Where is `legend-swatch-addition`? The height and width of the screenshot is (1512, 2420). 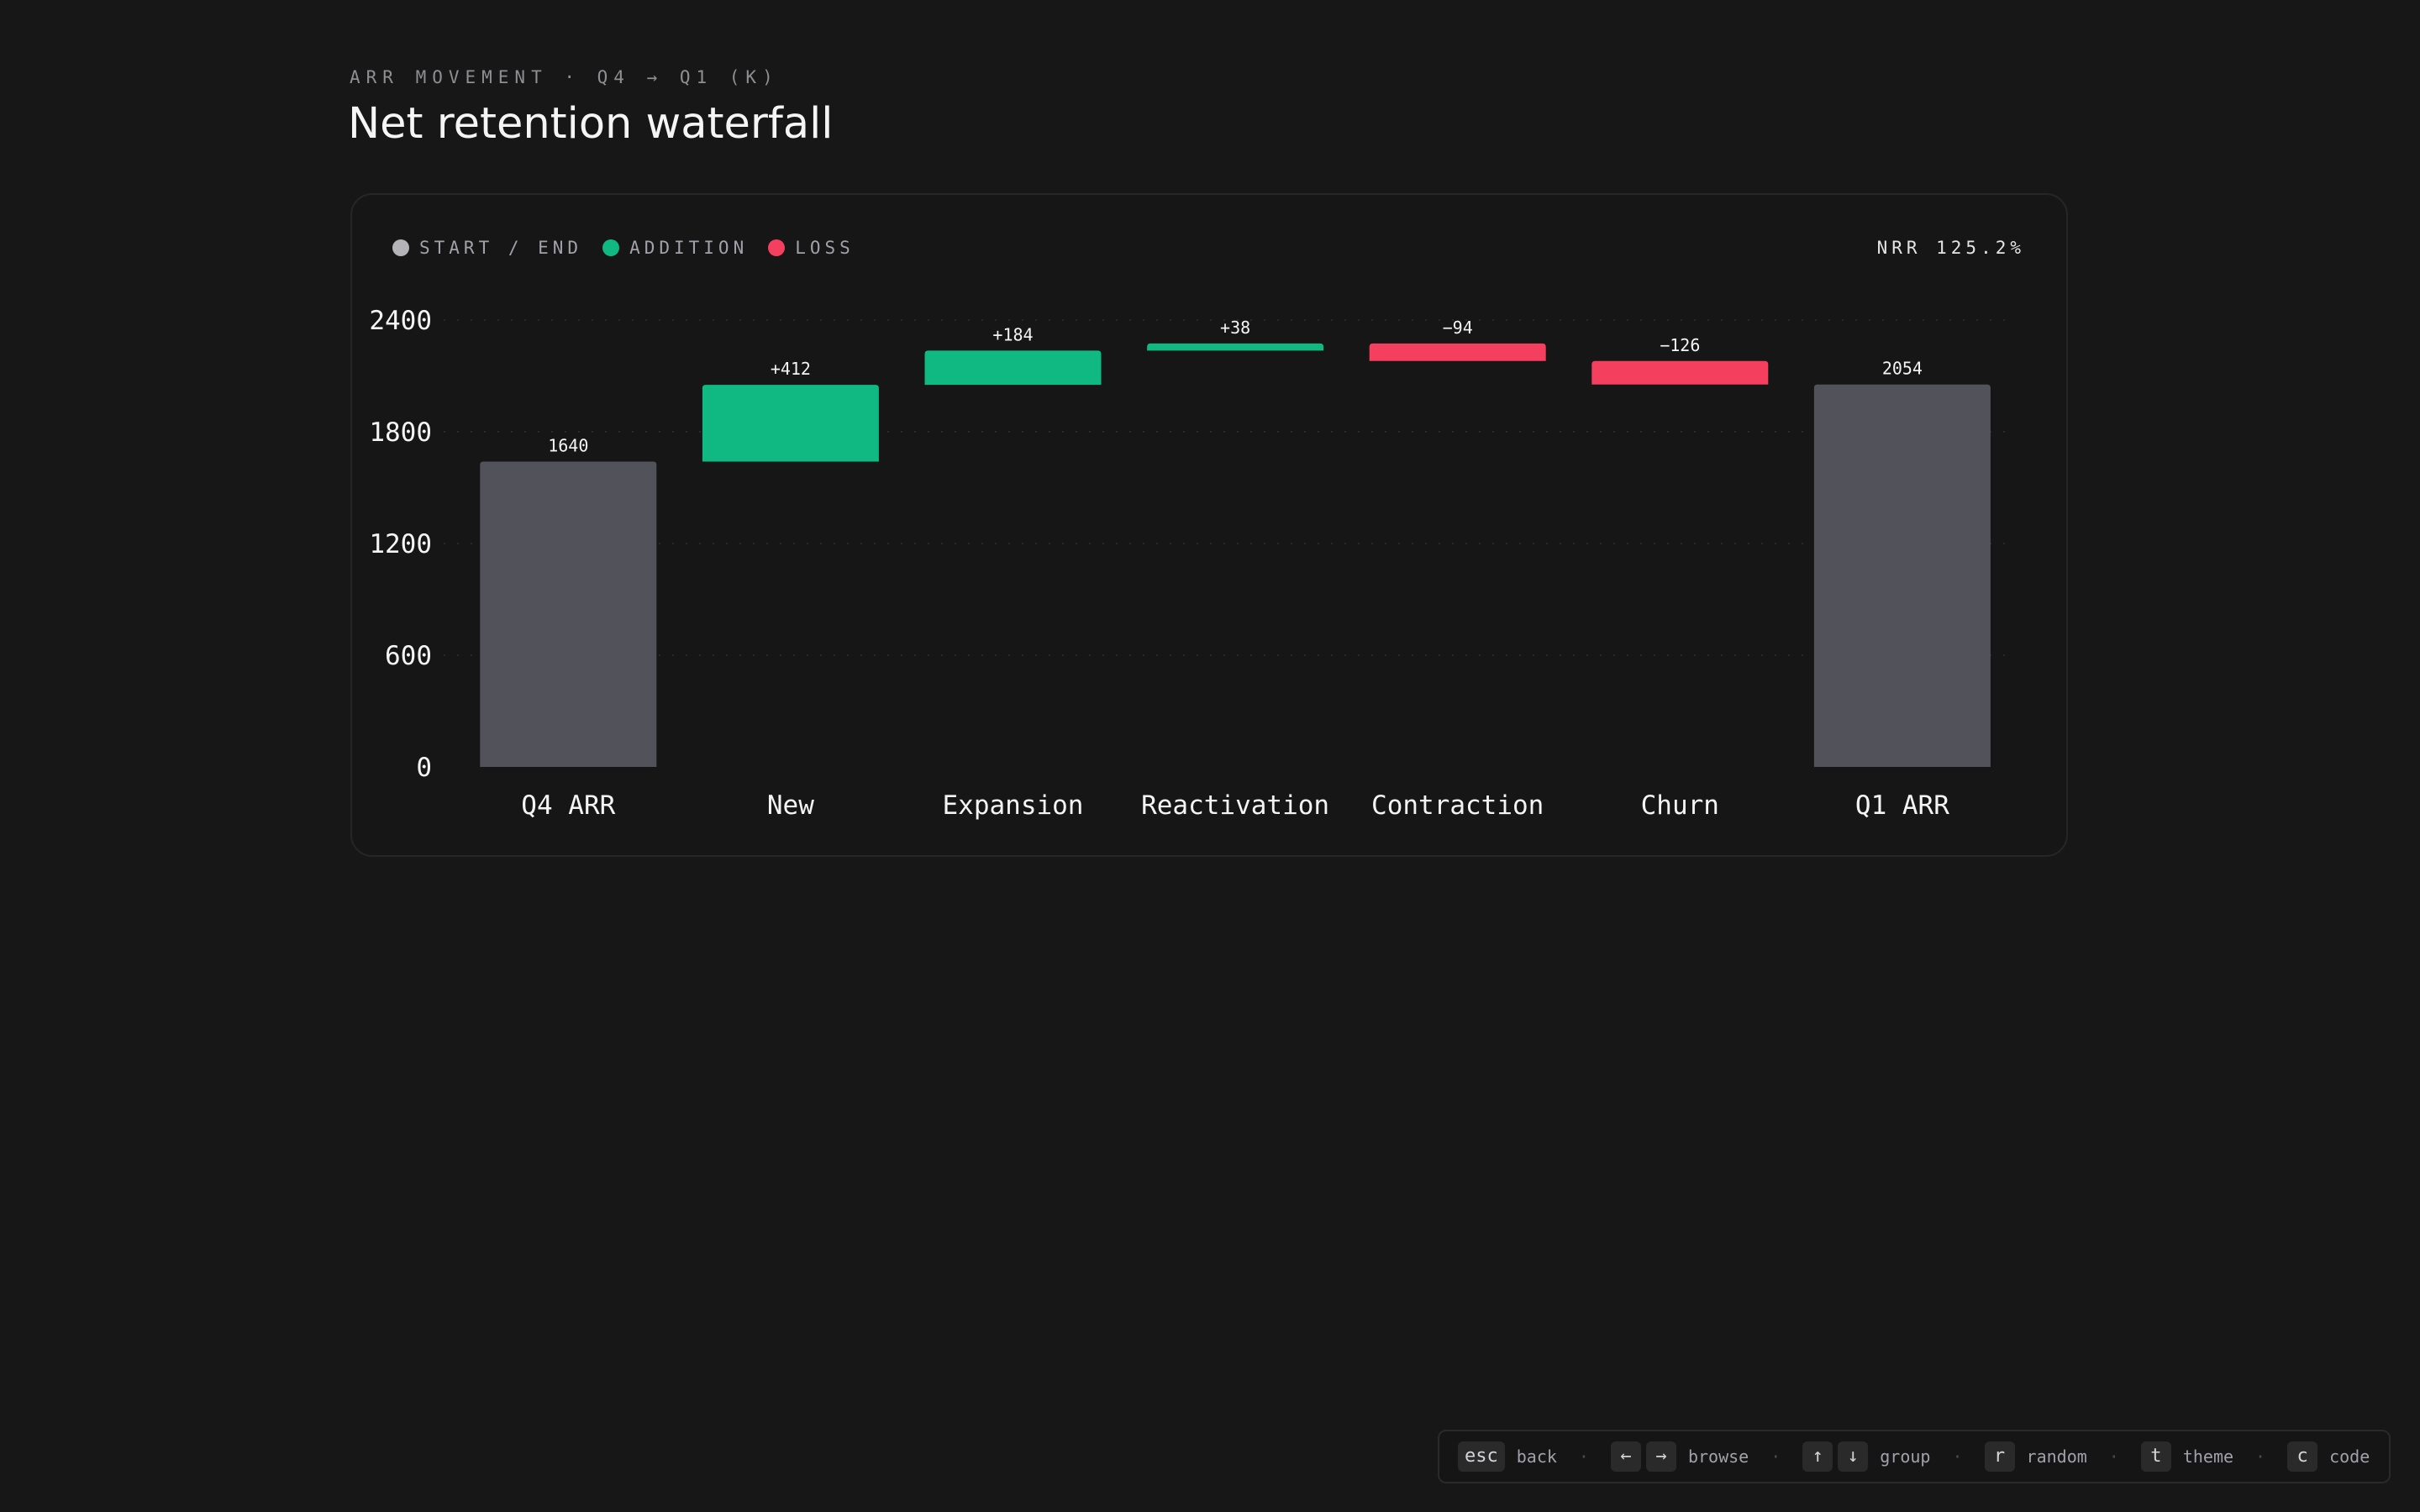 legend-swatch-addition is located at coordinates (611, 247).